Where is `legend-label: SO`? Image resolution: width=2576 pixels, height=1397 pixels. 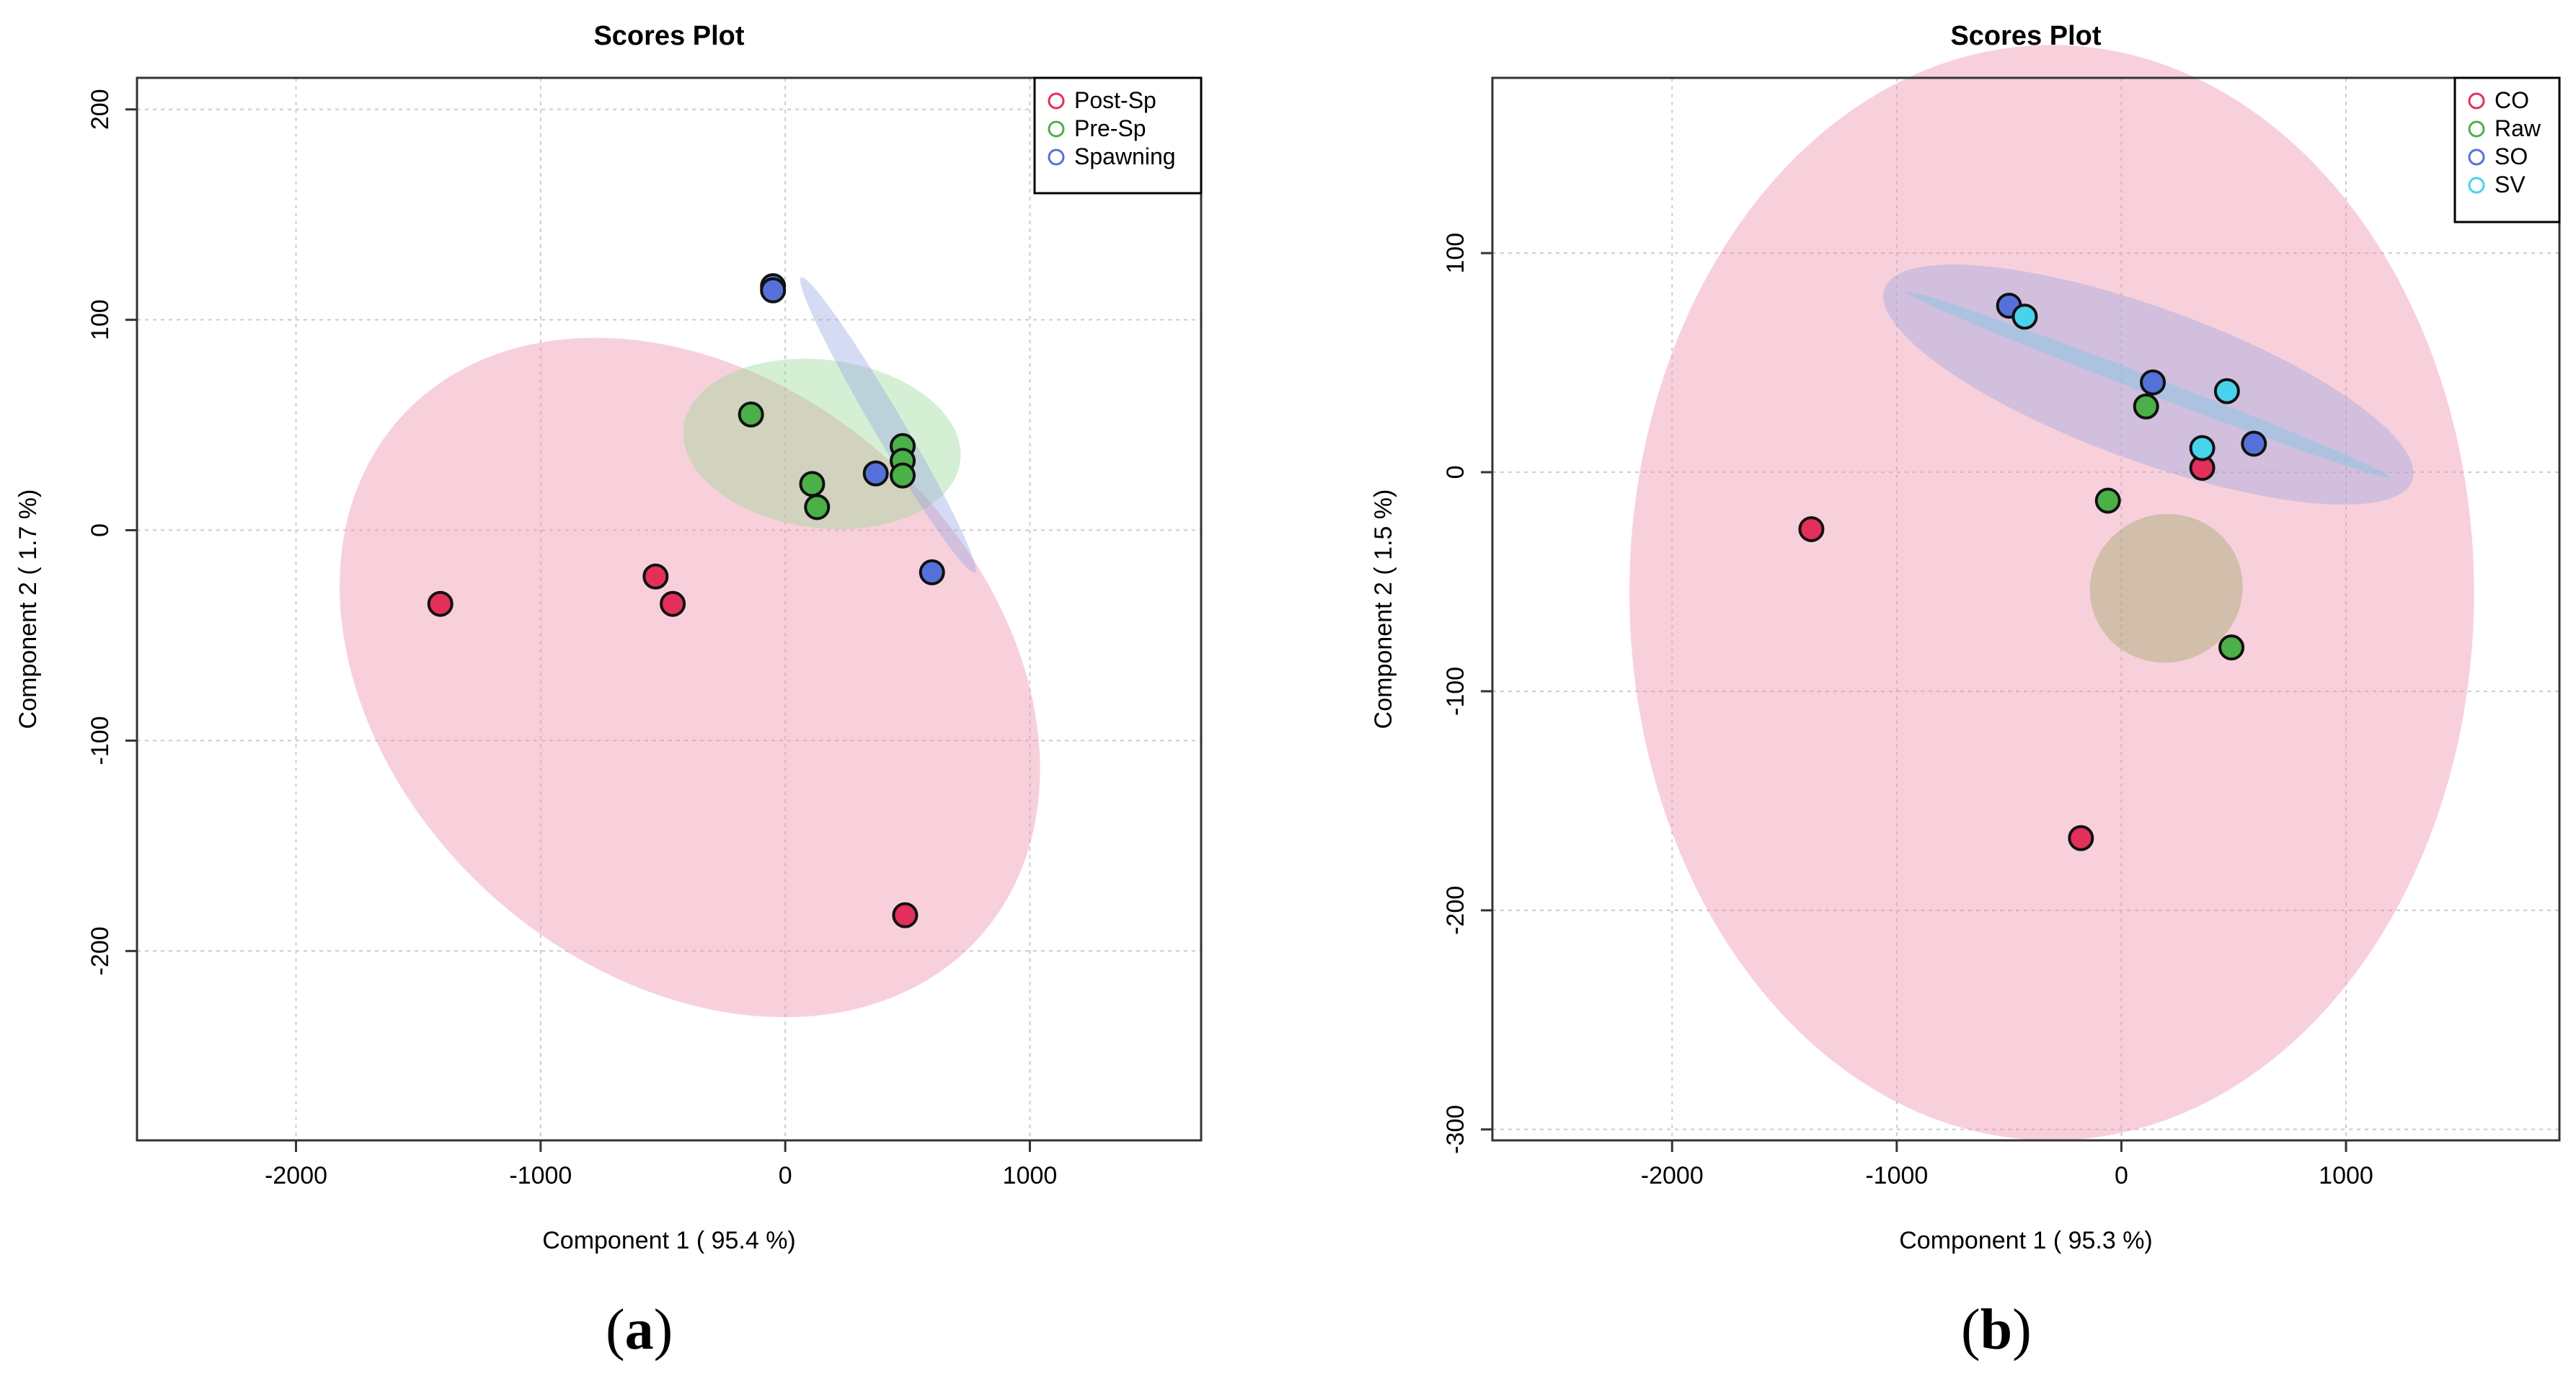
legend-label: SO is located at coordinates (2511, 156).